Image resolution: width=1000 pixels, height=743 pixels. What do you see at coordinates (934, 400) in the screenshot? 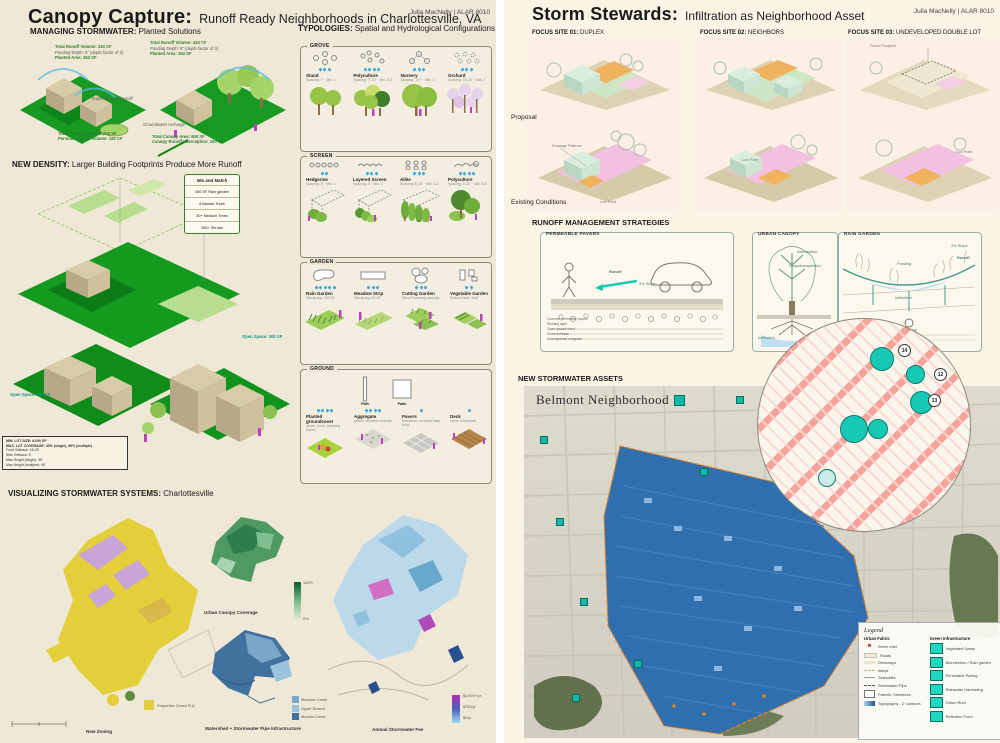
I see `asset-badge: 13` at bounding box center [934, 400].